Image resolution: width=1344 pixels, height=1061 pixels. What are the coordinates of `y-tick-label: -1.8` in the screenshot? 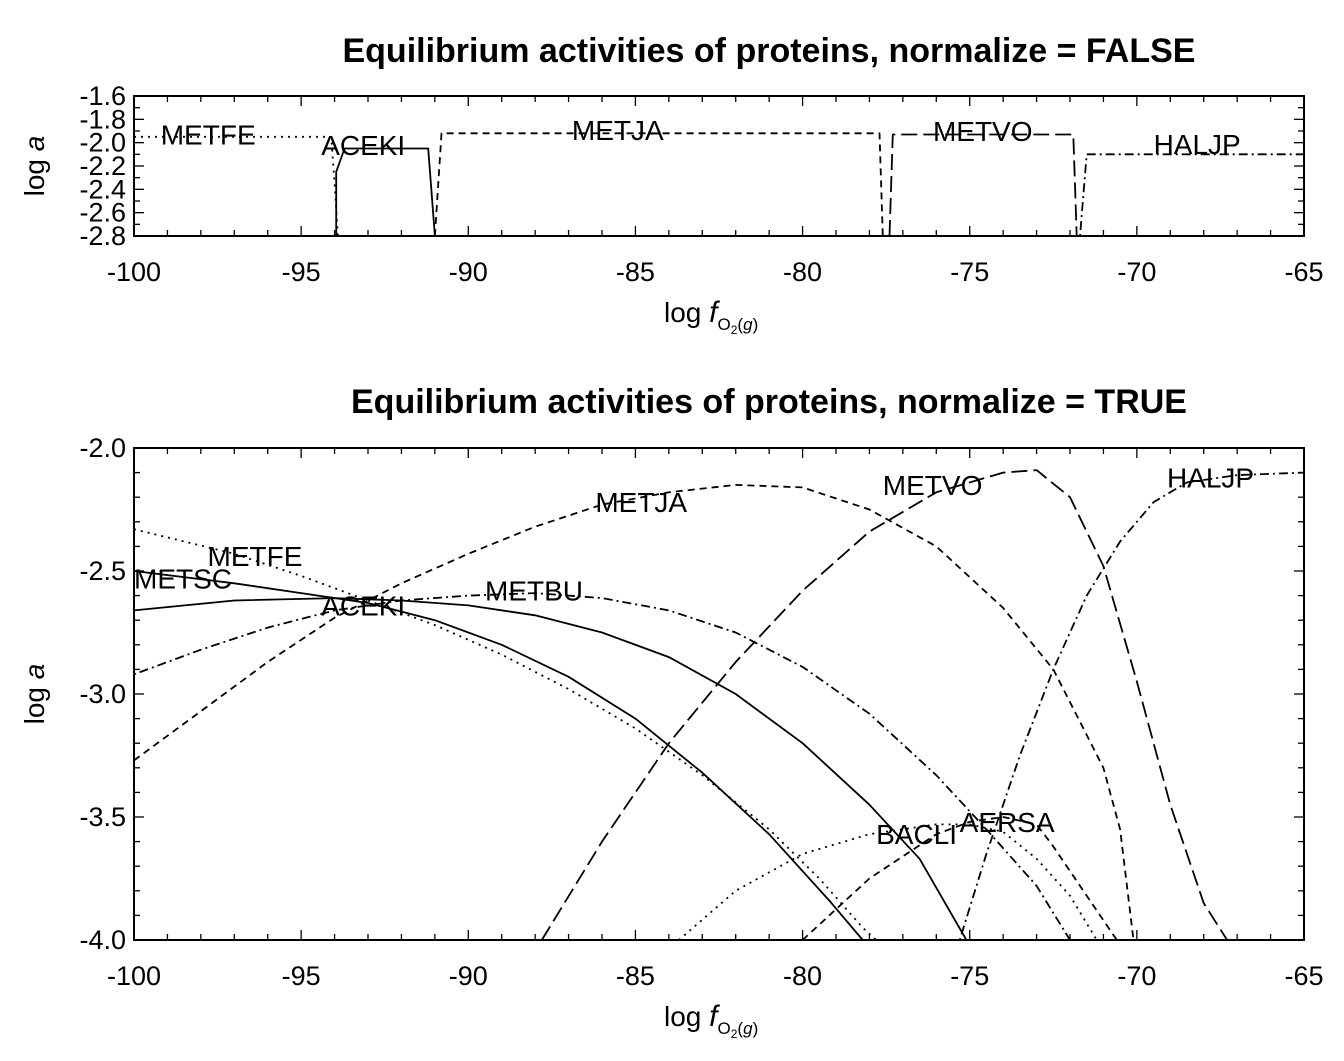 It's located at (102, 119).